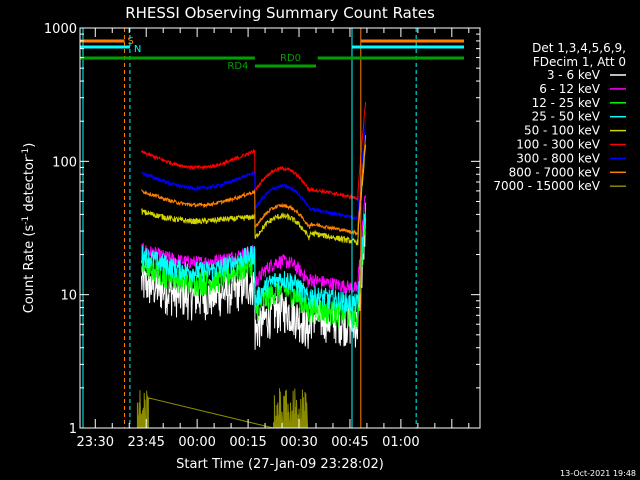 Image resolution: width=640 pixels, height=480 pixels. Describe the element at coordinates (555, 172) in the screenshot. I see `legend-entry-label: 800 - 7000 keV` at that location.